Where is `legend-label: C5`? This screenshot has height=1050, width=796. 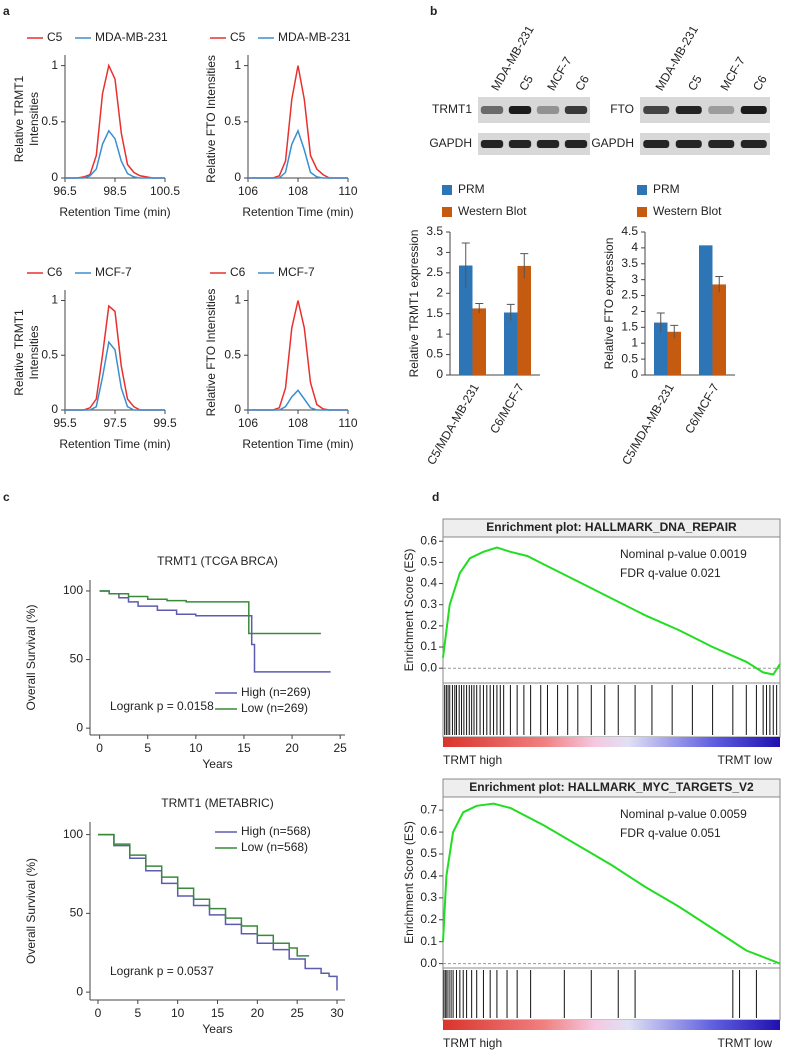 legend-label: C5 is located at coordinates (238, 37).